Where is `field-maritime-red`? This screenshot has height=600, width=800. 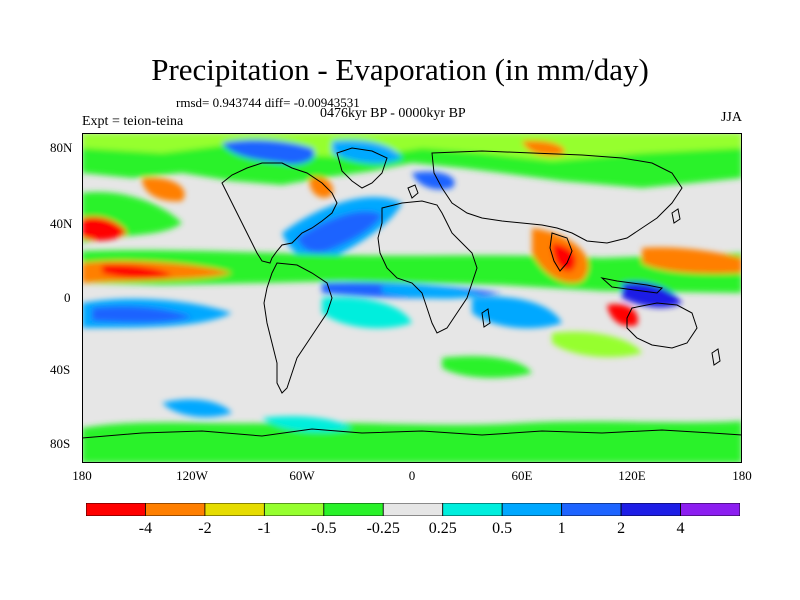 field-maritime-red is located at coordinates (622, 315).